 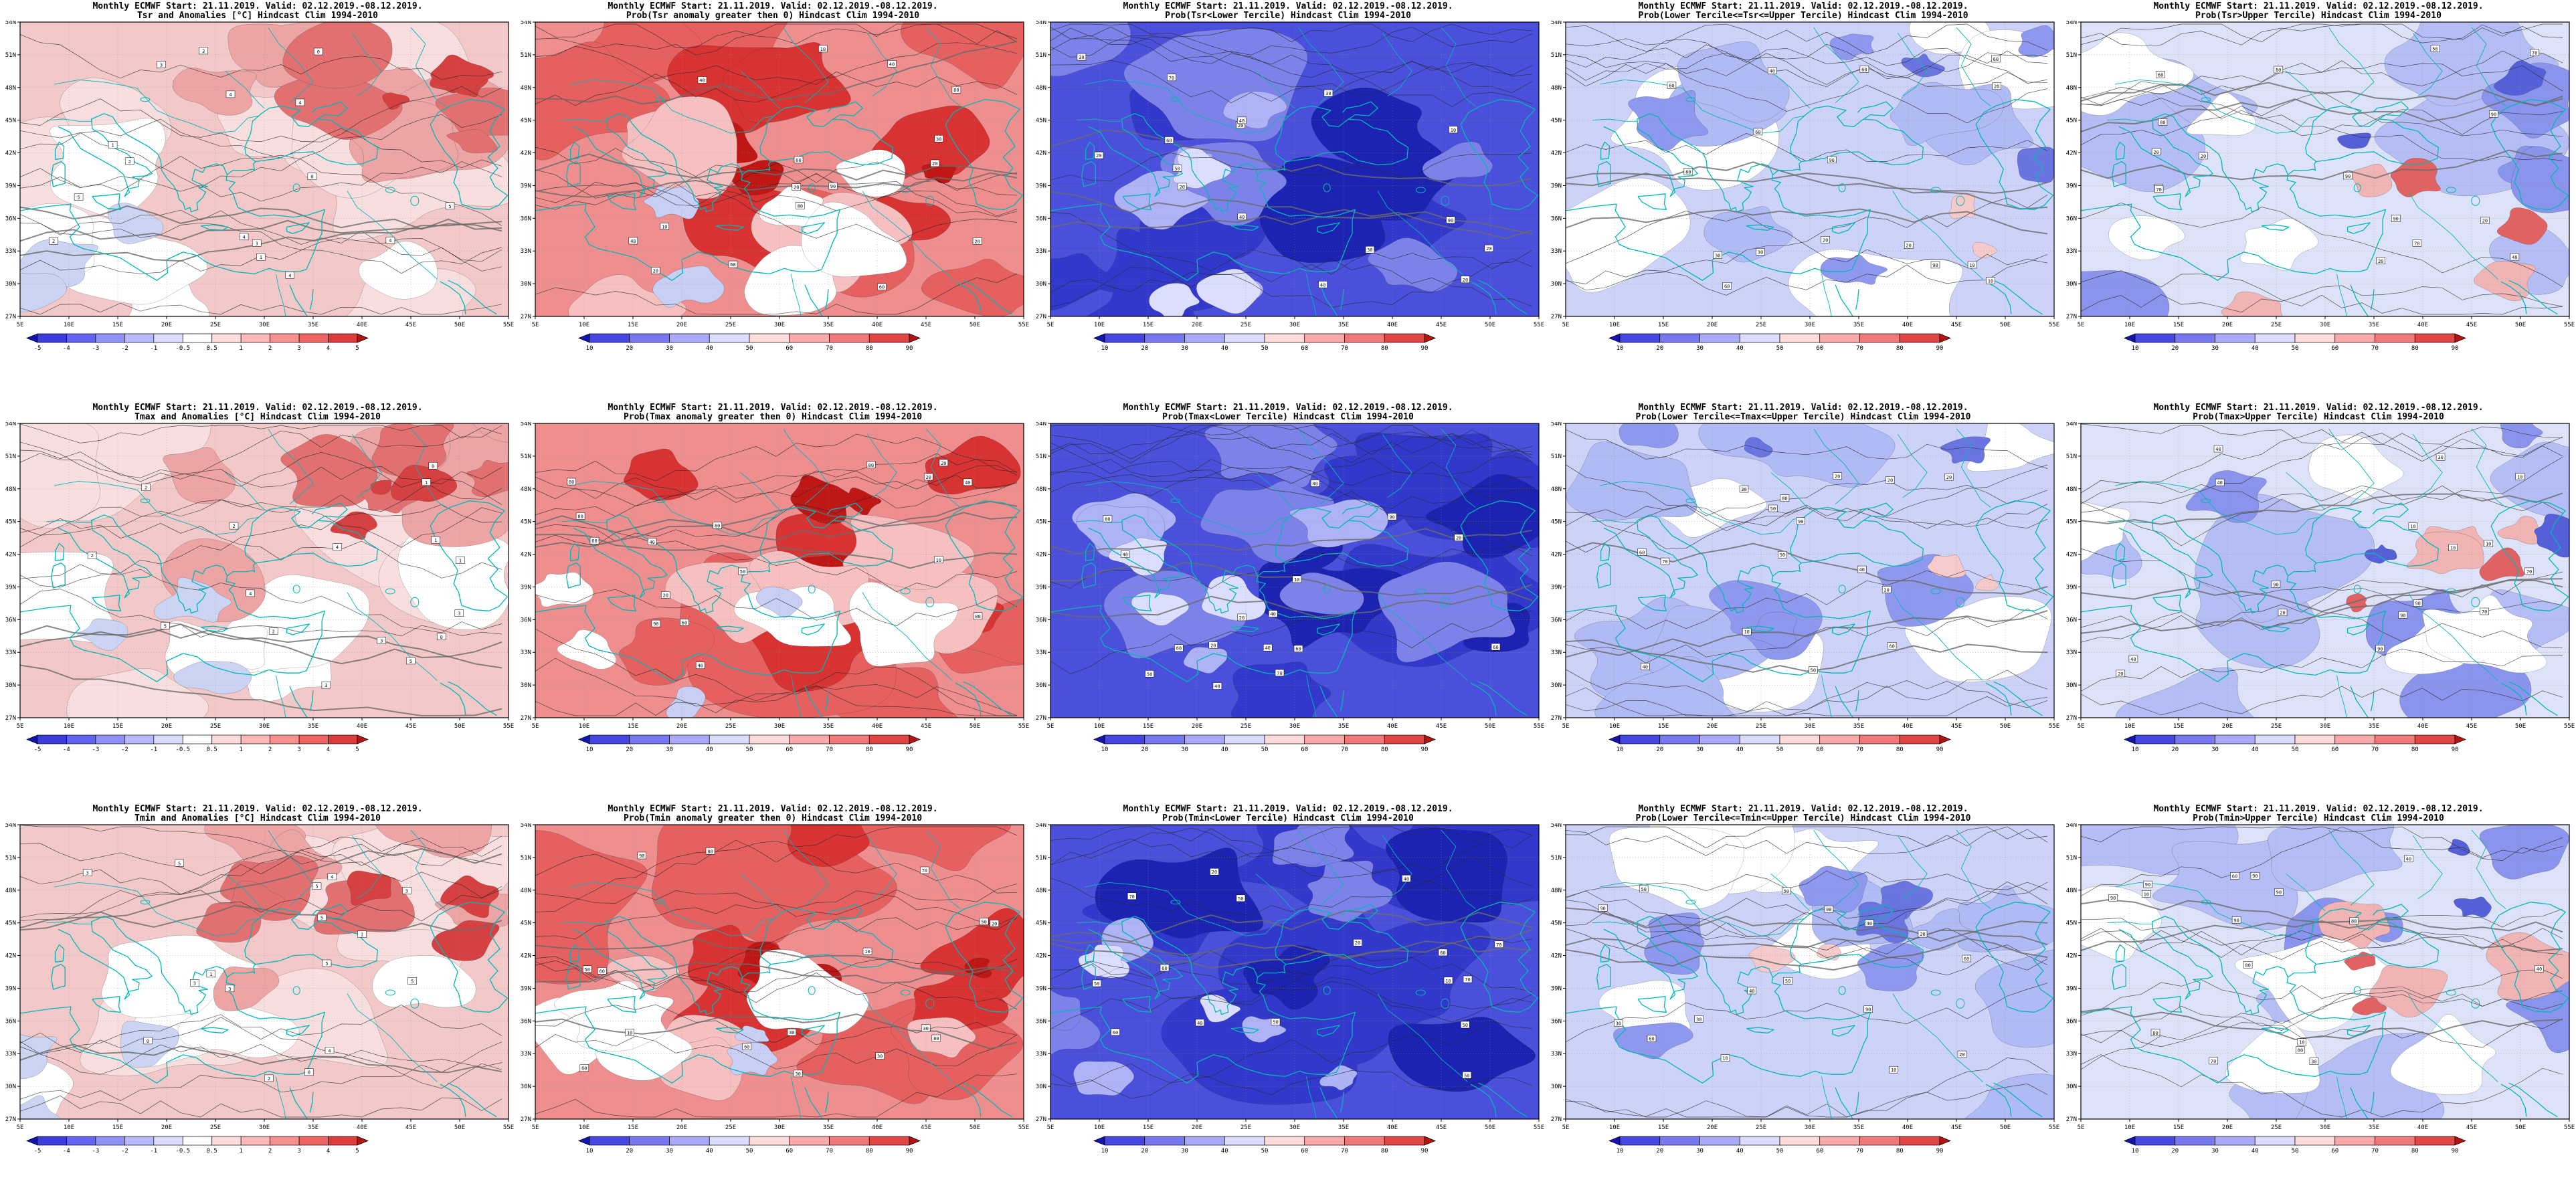 I want to click on colorbar-tick-label: 70, so click(x=2375, y=1151).